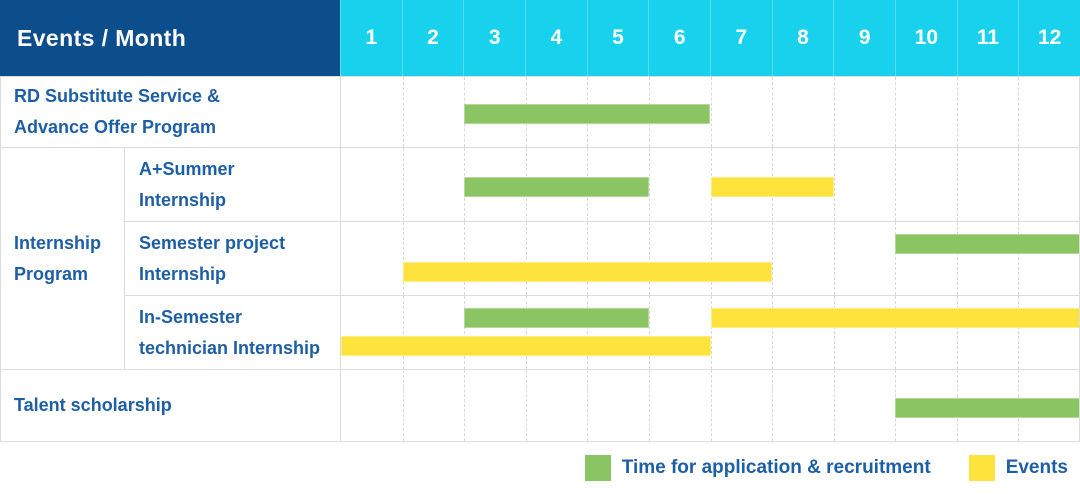  Describe the element at coordinates (371, 38) in the screenshot. I see `month-header-1: 1` at that location.